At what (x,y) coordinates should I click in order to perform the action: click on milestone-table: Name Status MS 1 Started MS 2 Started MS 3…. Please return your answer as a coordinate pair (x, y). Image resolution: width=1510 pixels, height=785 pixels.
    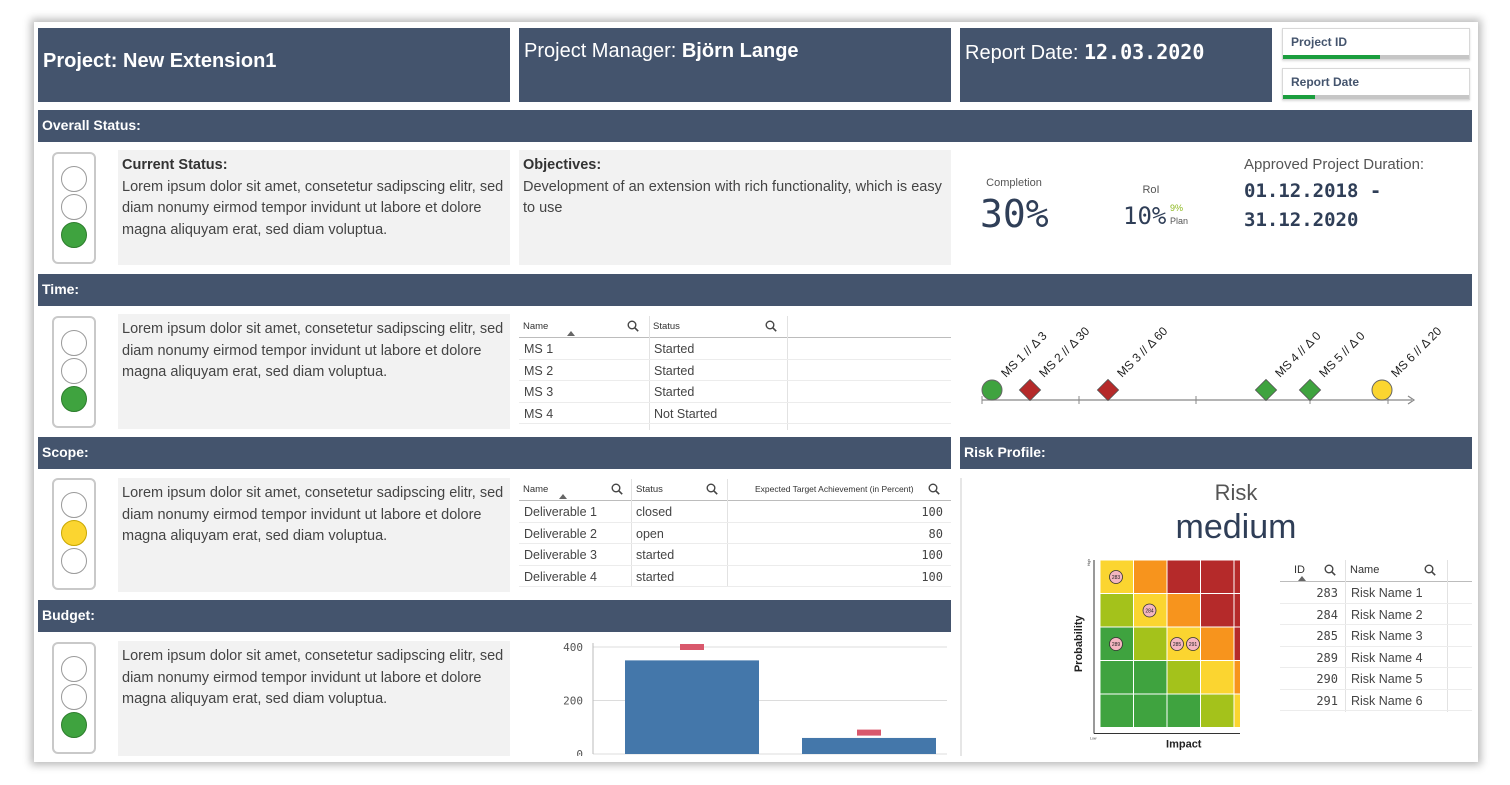
    Looking at the image, I should click on (735, 373).